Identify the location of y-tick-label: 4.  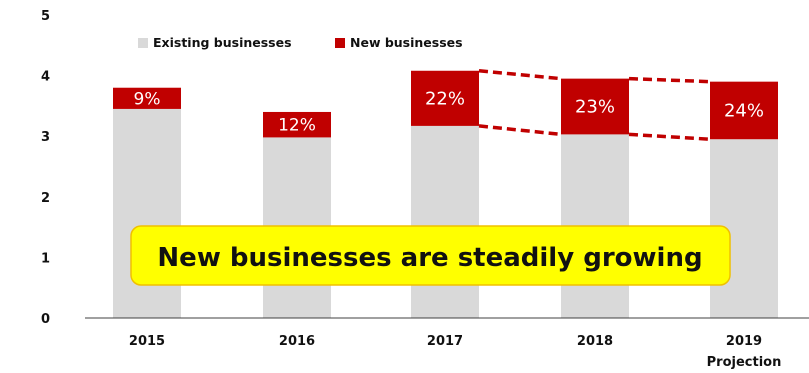
(45, 77).